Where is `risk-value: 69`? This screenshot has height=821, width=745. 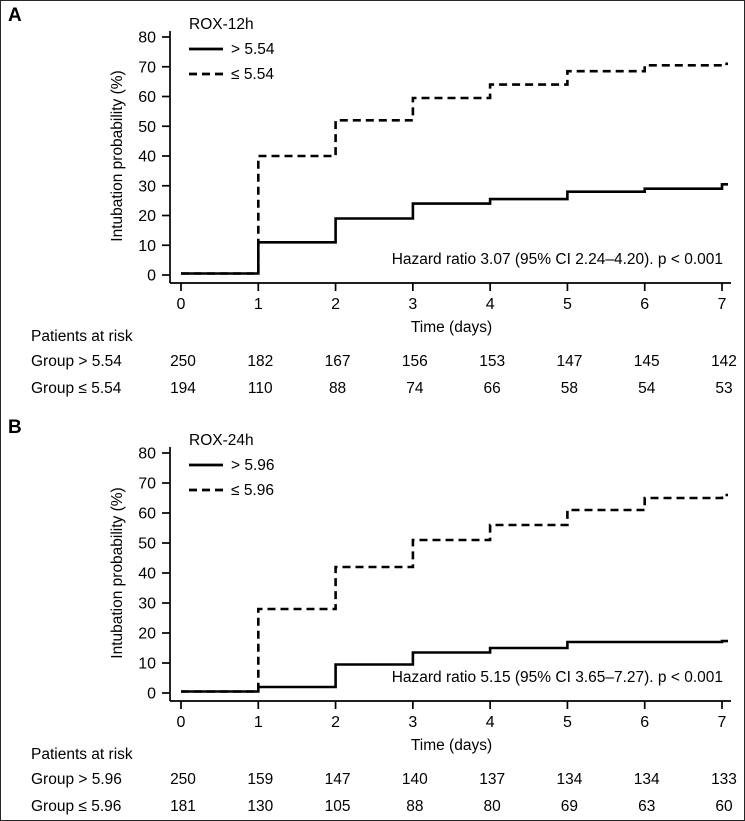 risk-value: 69 is located at coordinates (569, 806).